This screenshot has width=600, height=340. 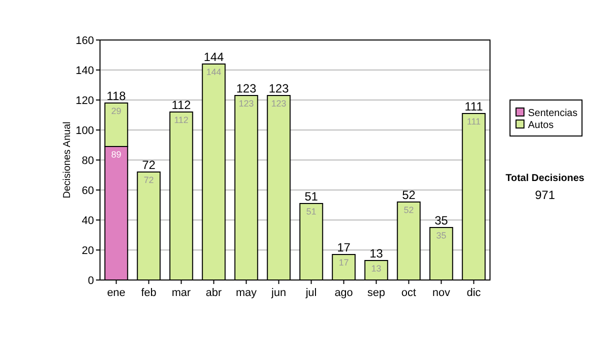 I want to click on data-label: 112, so click(x=181, y=120).